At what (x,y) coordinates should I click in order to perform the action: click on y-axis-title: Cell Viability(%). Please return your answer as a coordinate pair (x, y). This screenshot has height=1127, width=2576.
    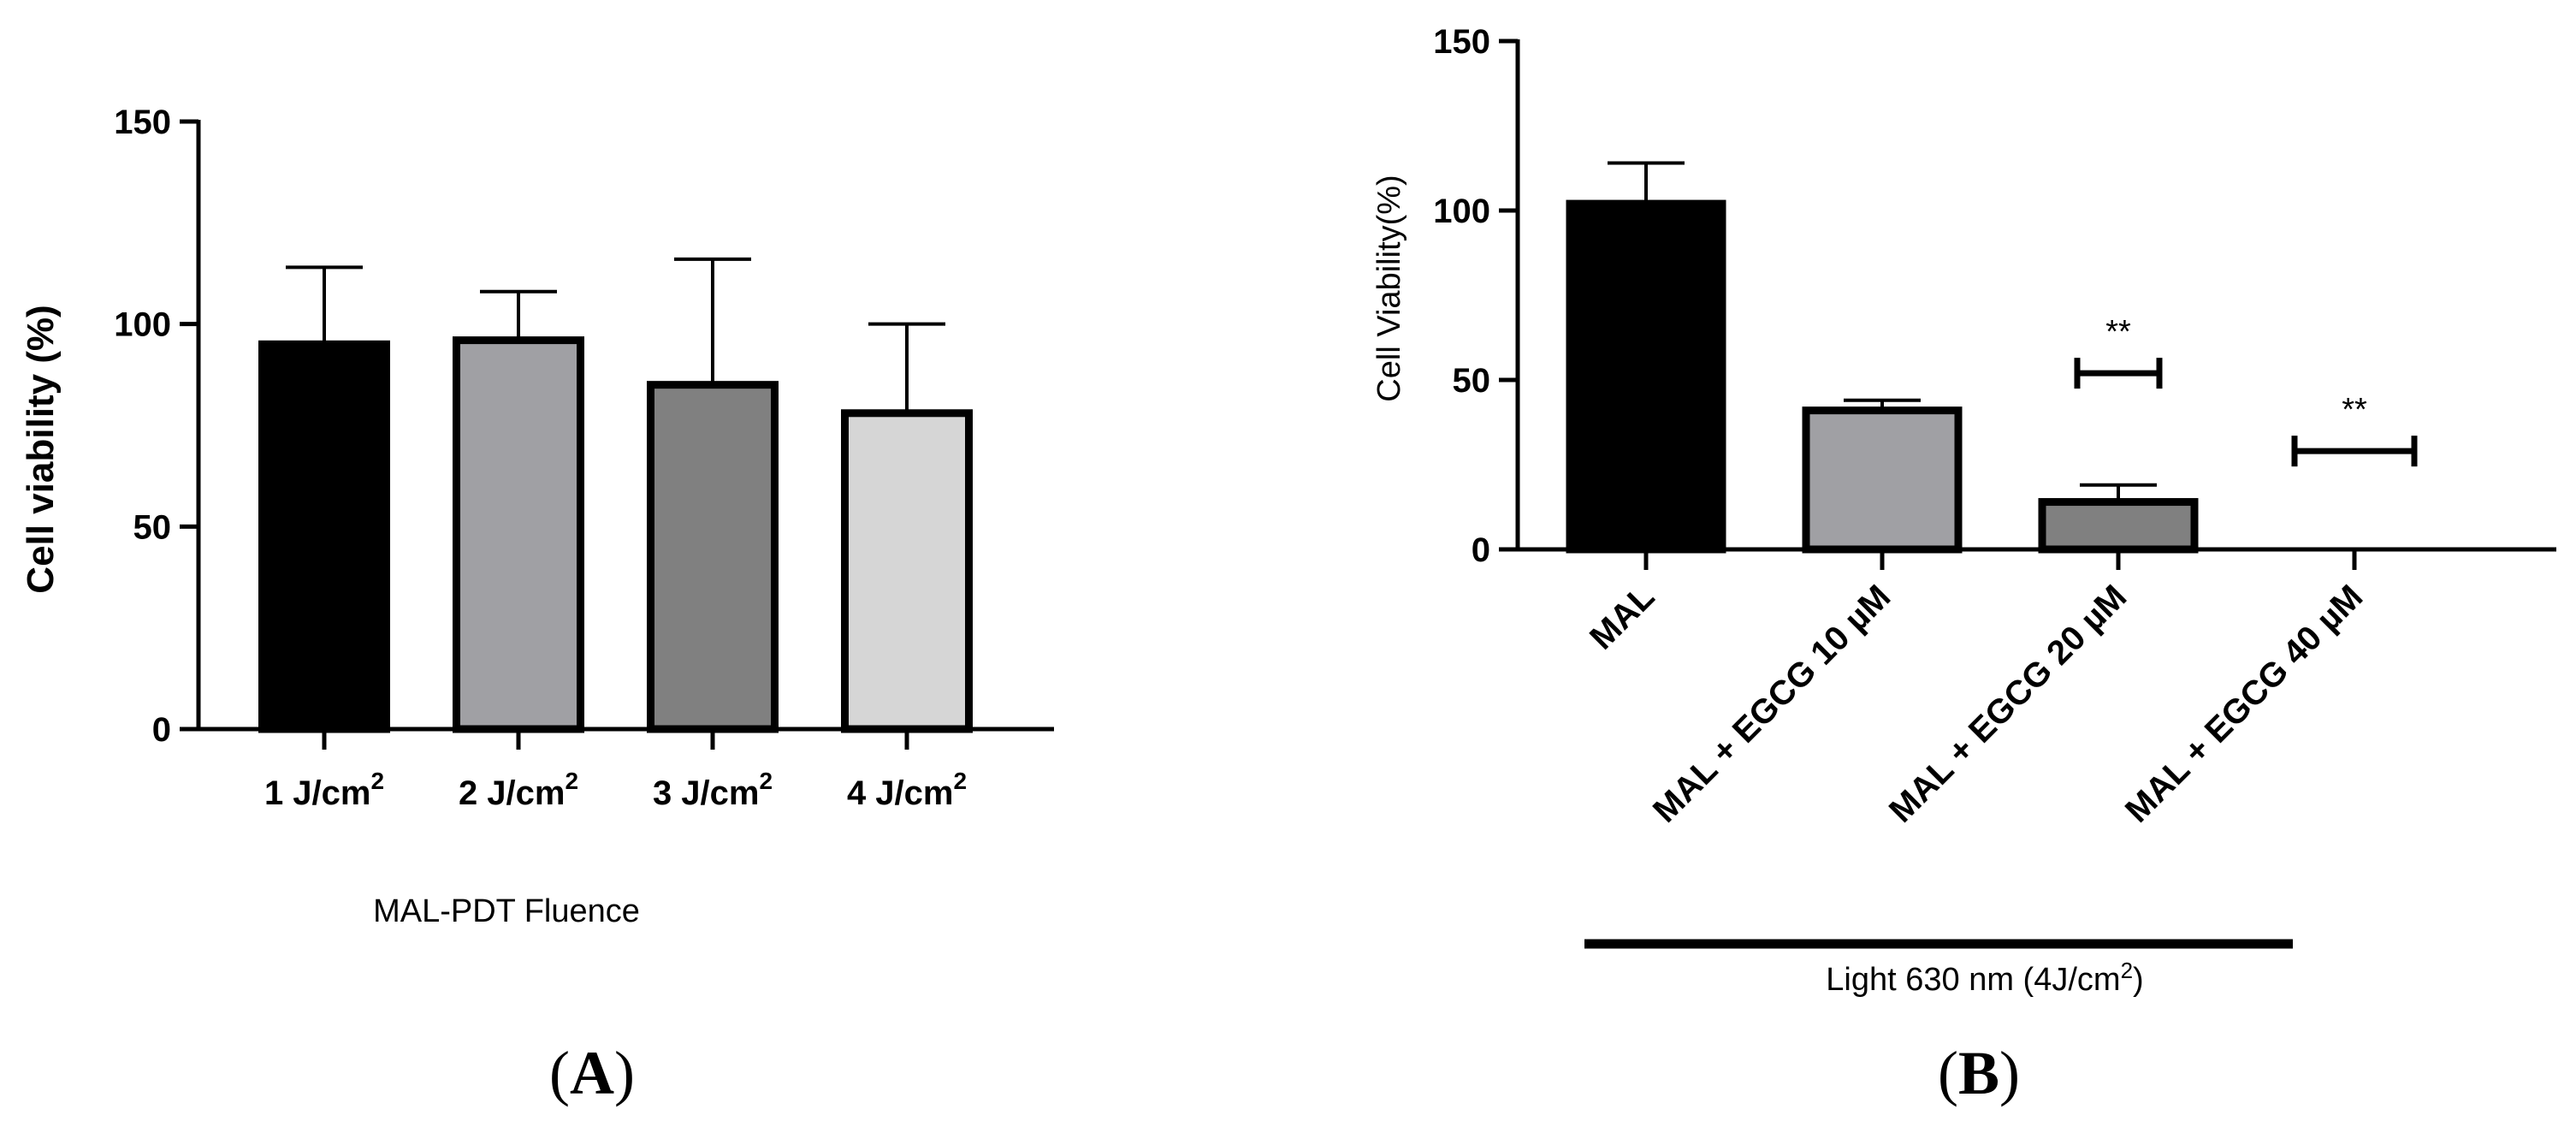
    Looking at the image, I should click on (1389, 288).